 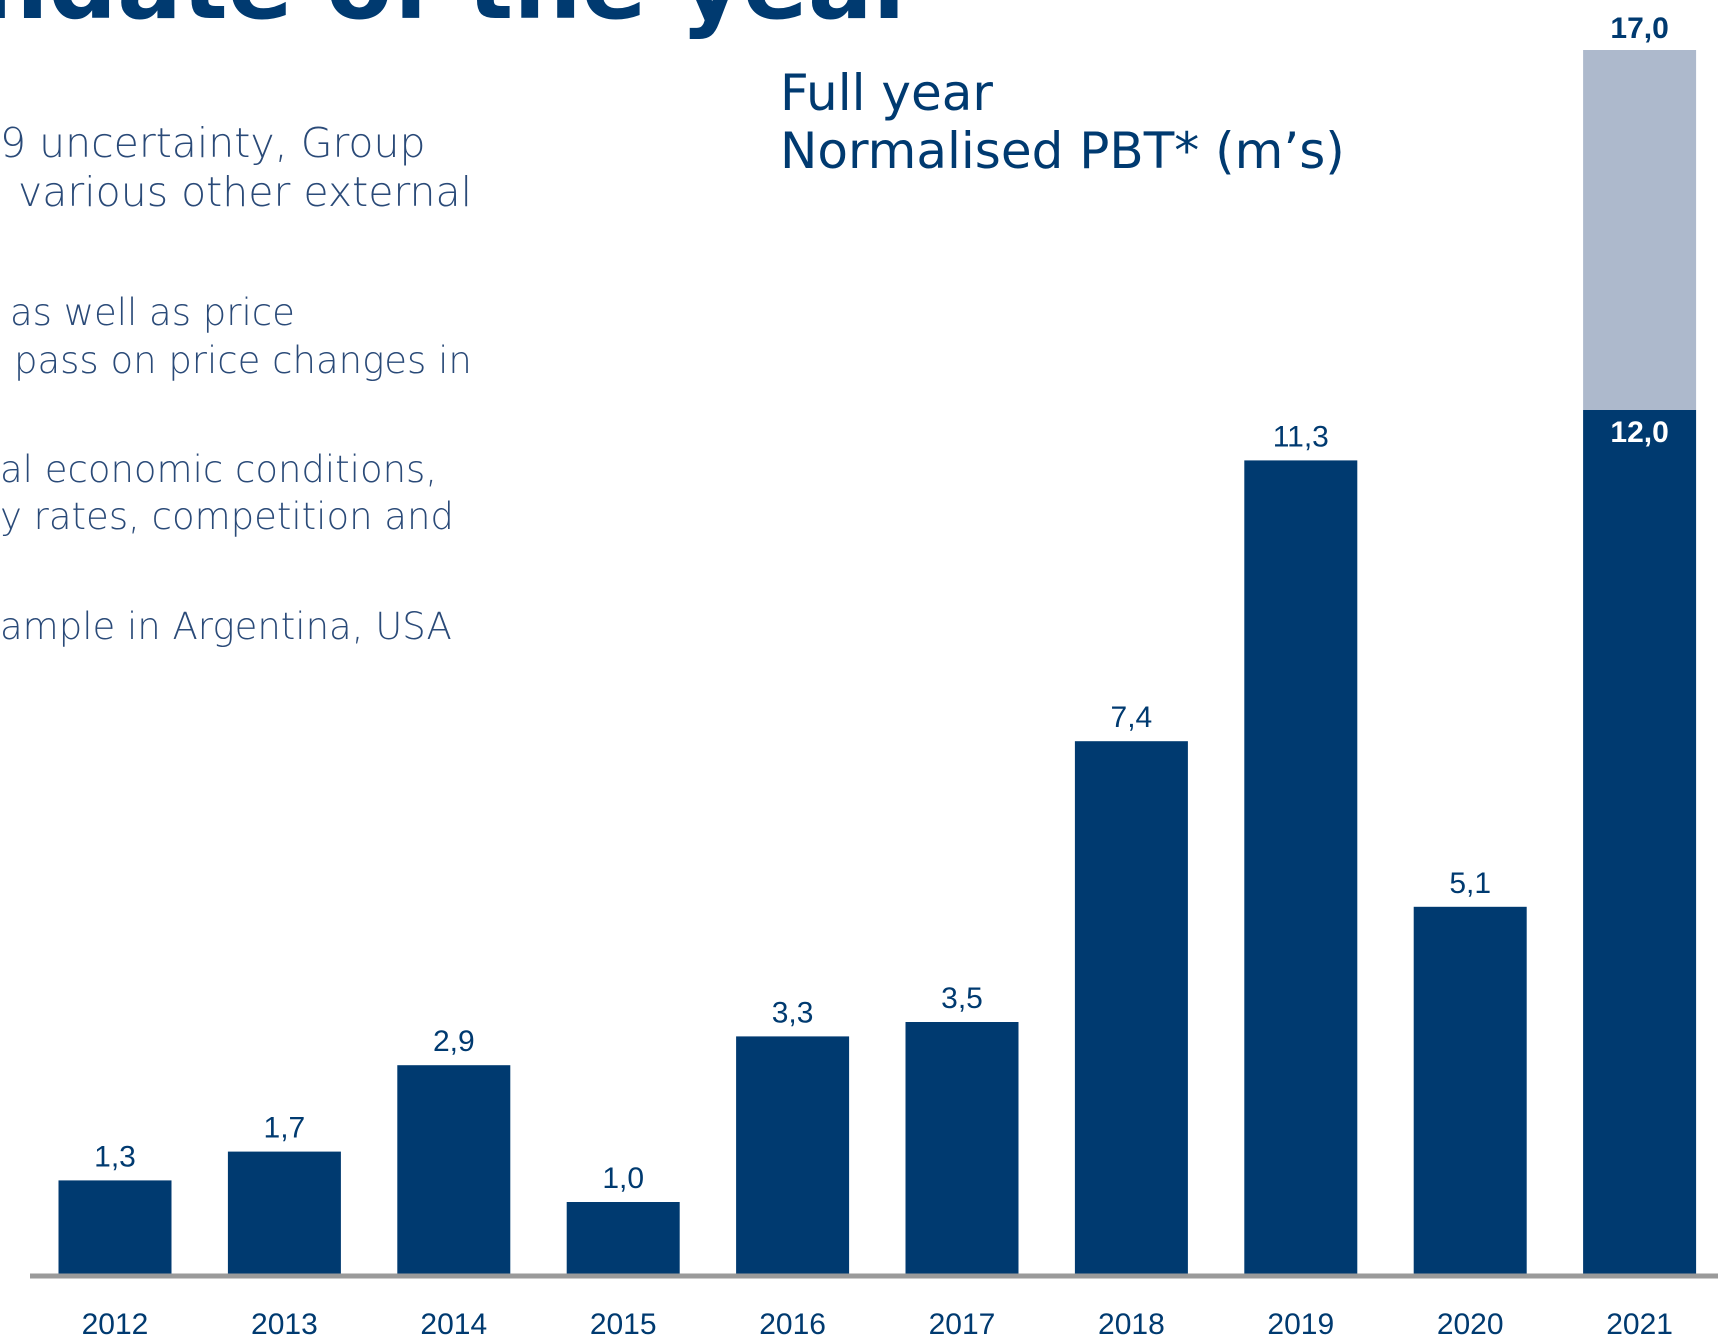 What do you see at coordinates (453, 1324) in the screenshot?
I see `x-tick-label: 2014` at bounding box center [453, 1324].